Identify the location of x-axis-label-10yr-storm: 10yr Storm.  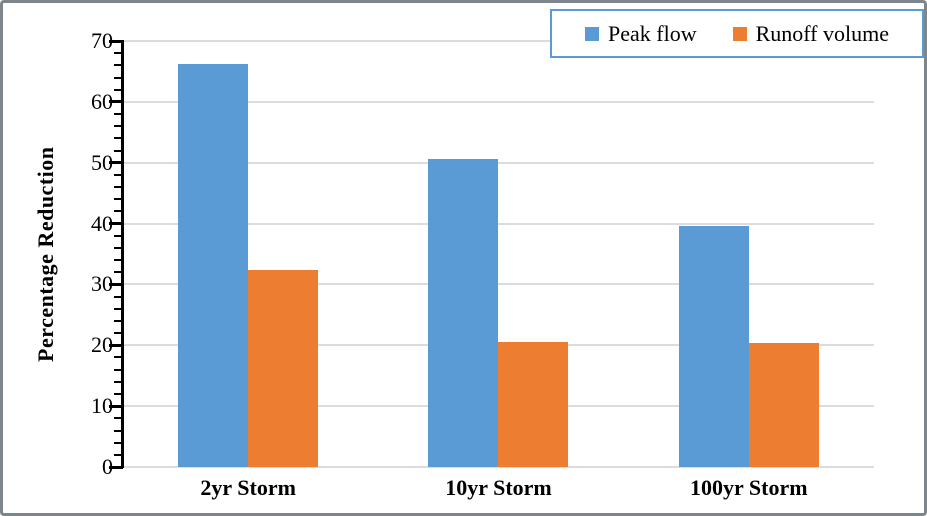
(498, 487).